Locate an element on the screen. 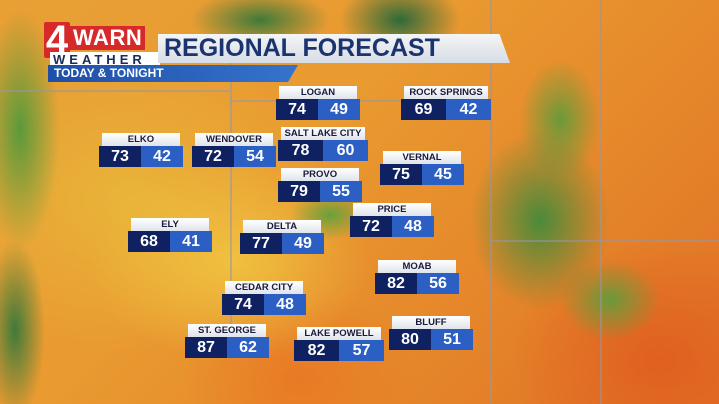 Image resolution: width=719 pixels, height=404 pixels. city-forecast-vernal: VERNAL 75 45 is located at coordinates (422, 168).